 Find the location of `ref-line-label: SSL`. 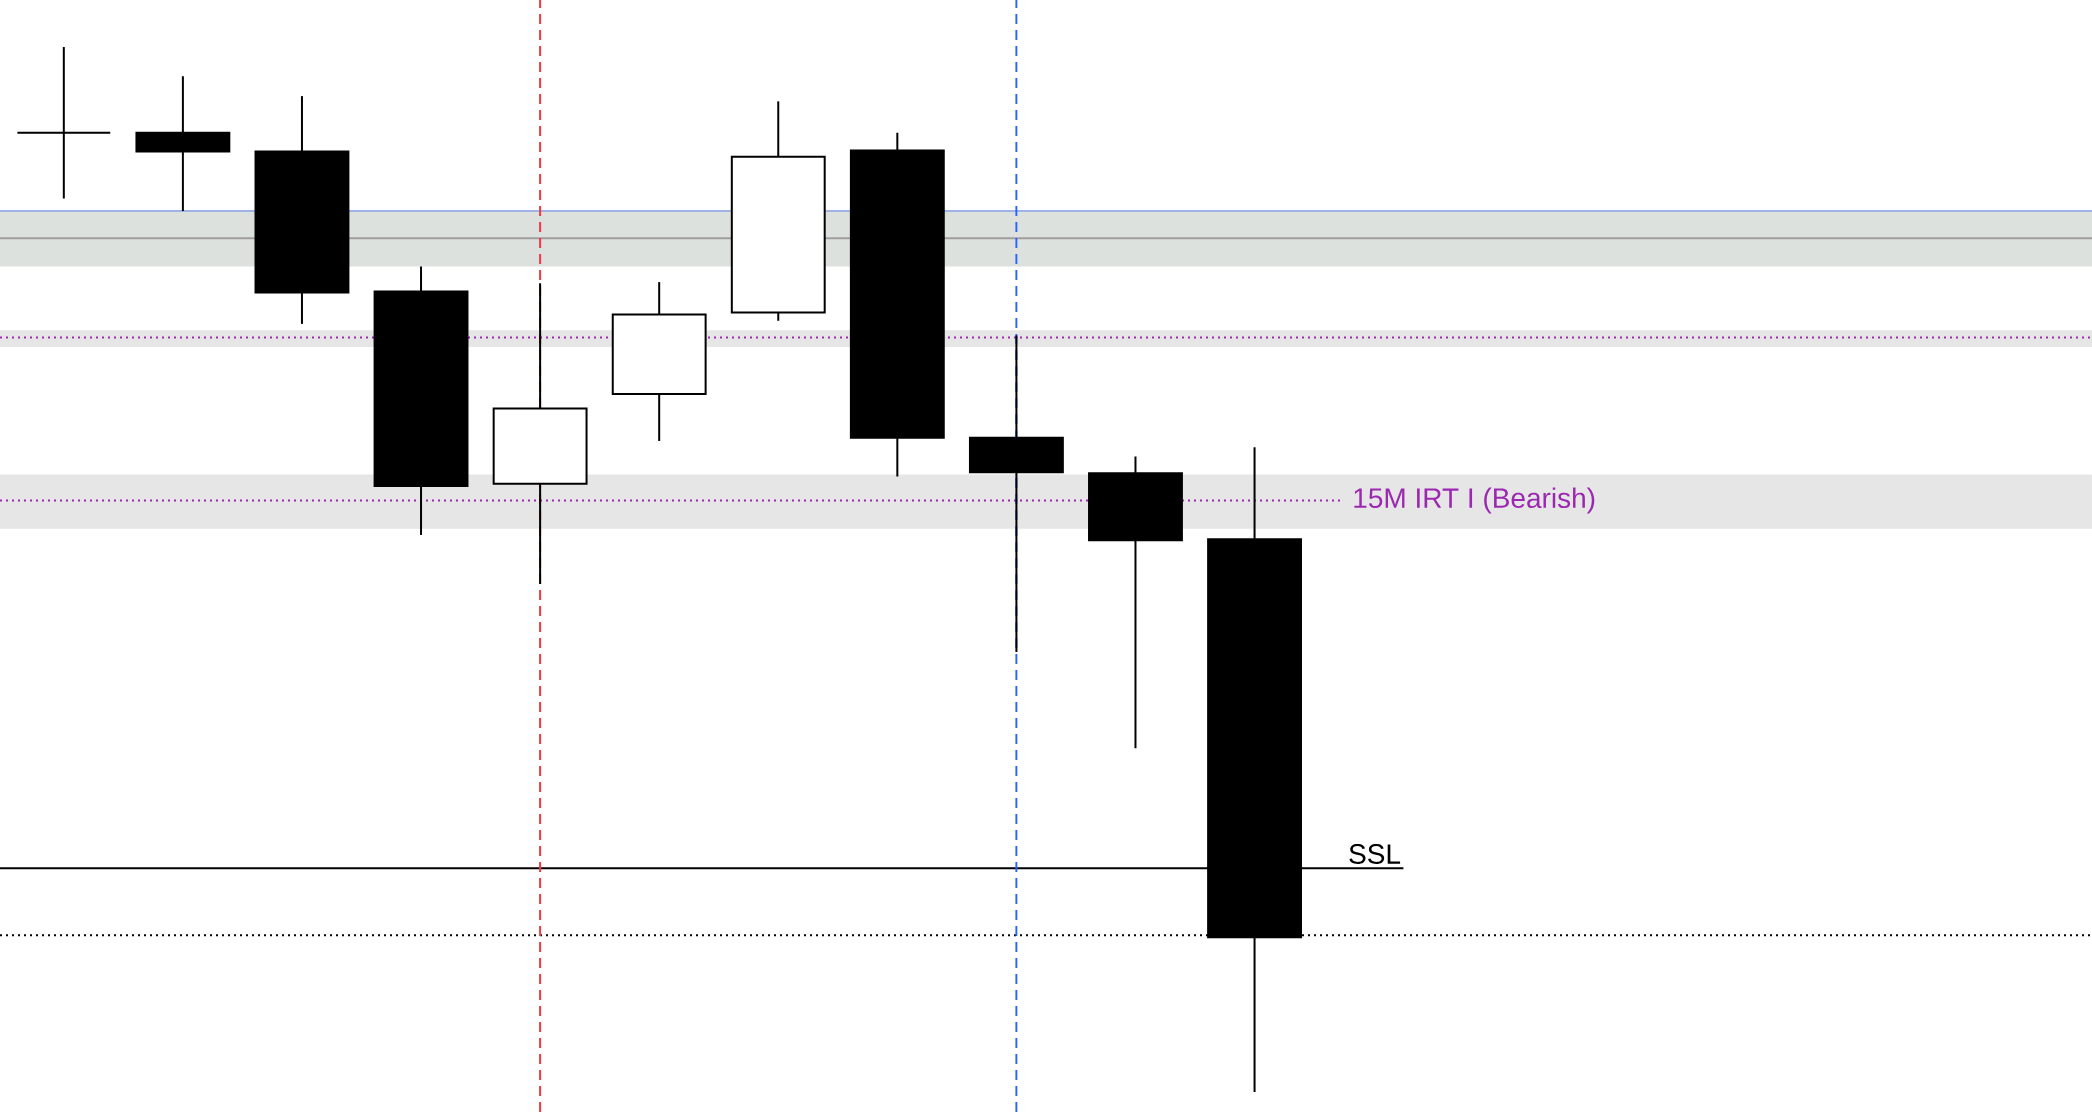

ref-line-label: SSL is located at coordinates (1375, 854).